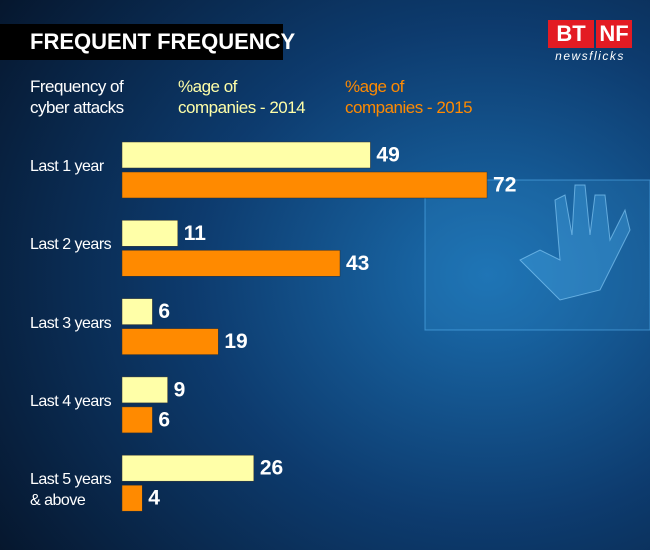  I want to click on title-bar, so click(141, 42).